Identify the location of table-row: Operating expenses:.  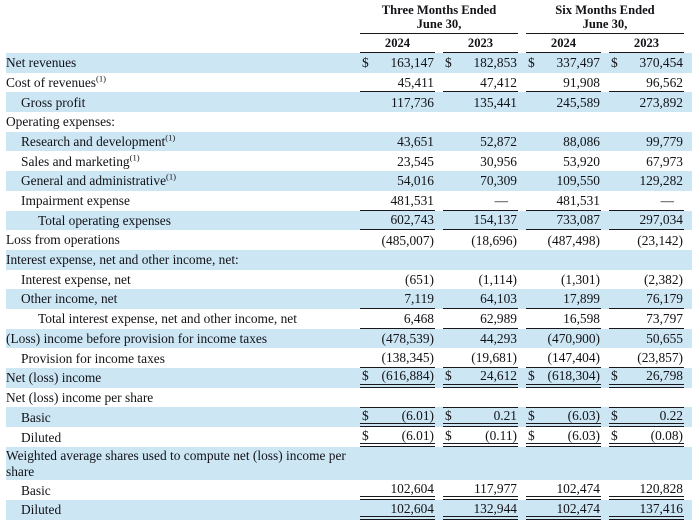
(349, 122).